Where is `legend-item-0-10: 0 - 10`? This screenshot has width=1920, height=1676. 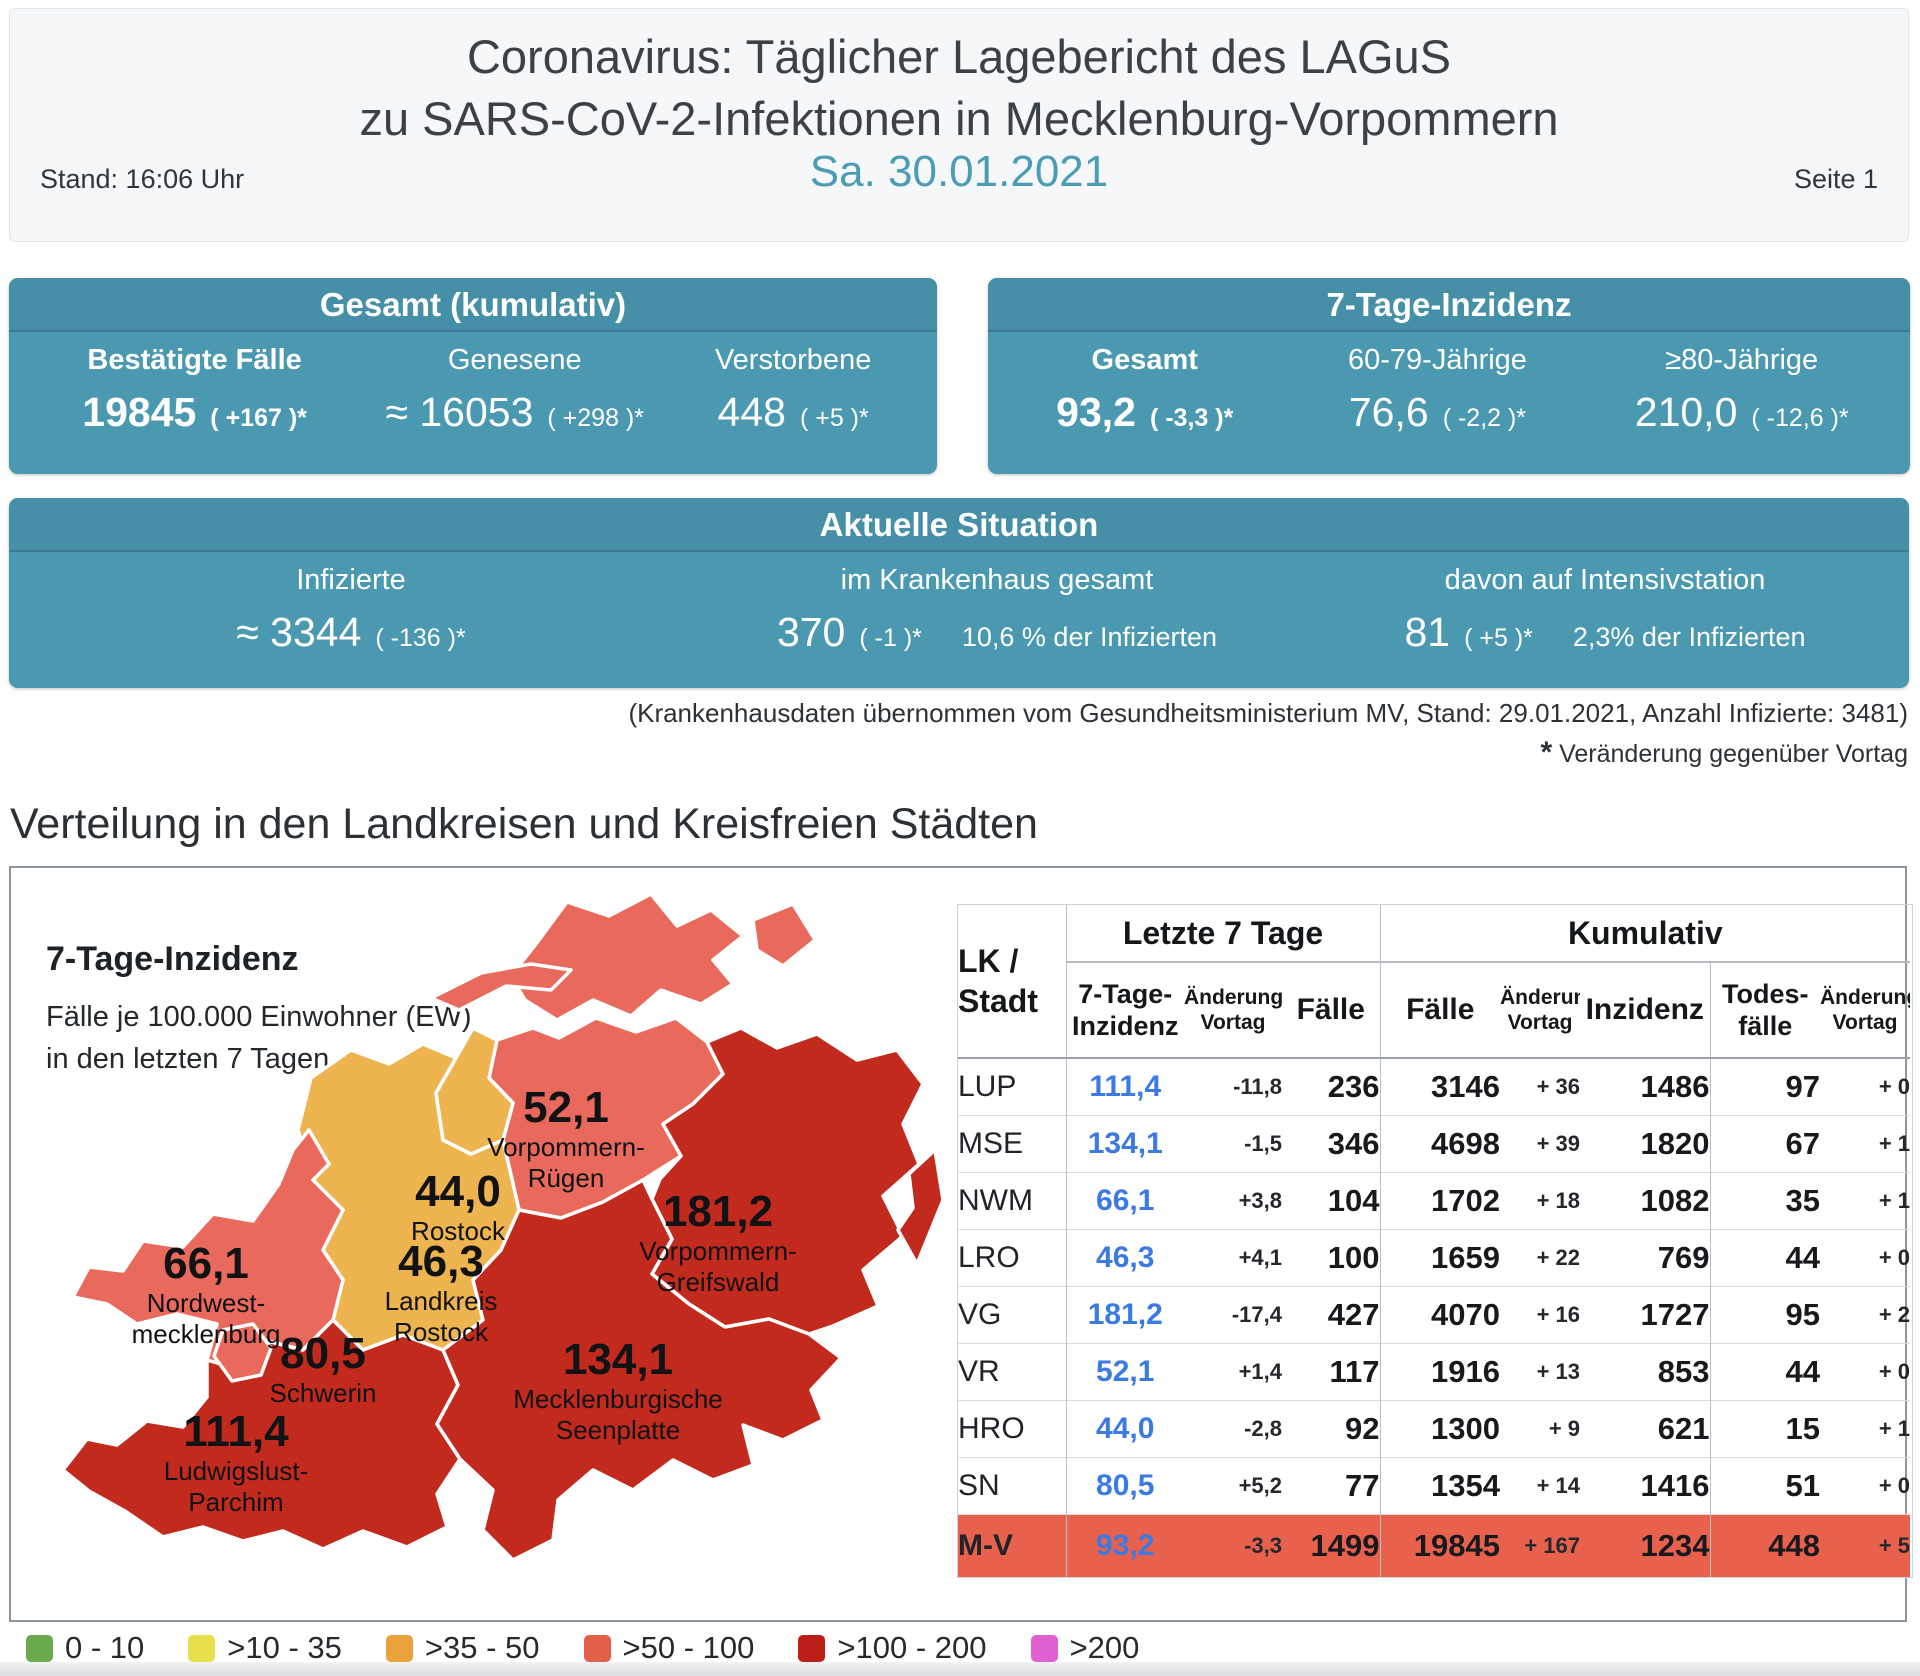 legend-item-0-10: 0 - 10 is located at coordinates (85, 1648).